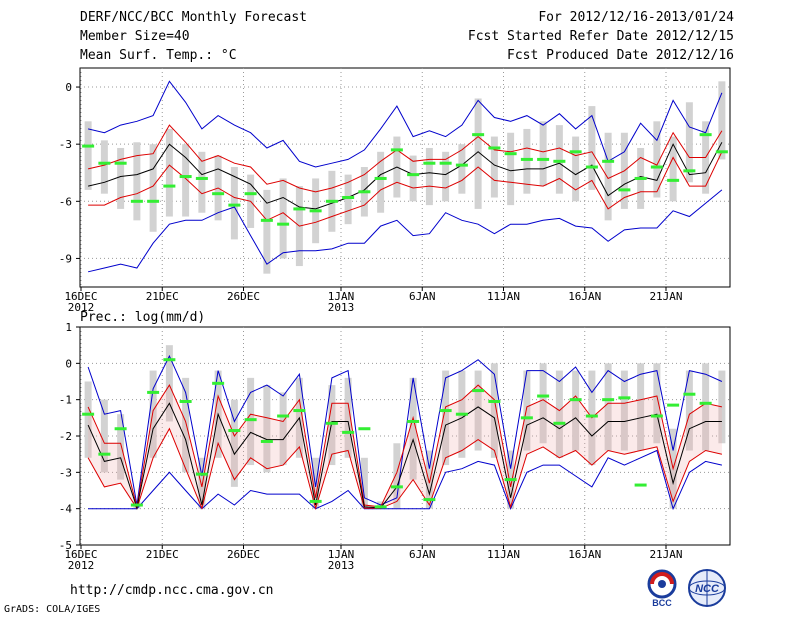 This screenshot has width=800, height=618. Describe the element at coordinates (193, 17) in the screenshot. I see `chart-title: DERF/NCC/BCC Monthly Forecast` at that location.